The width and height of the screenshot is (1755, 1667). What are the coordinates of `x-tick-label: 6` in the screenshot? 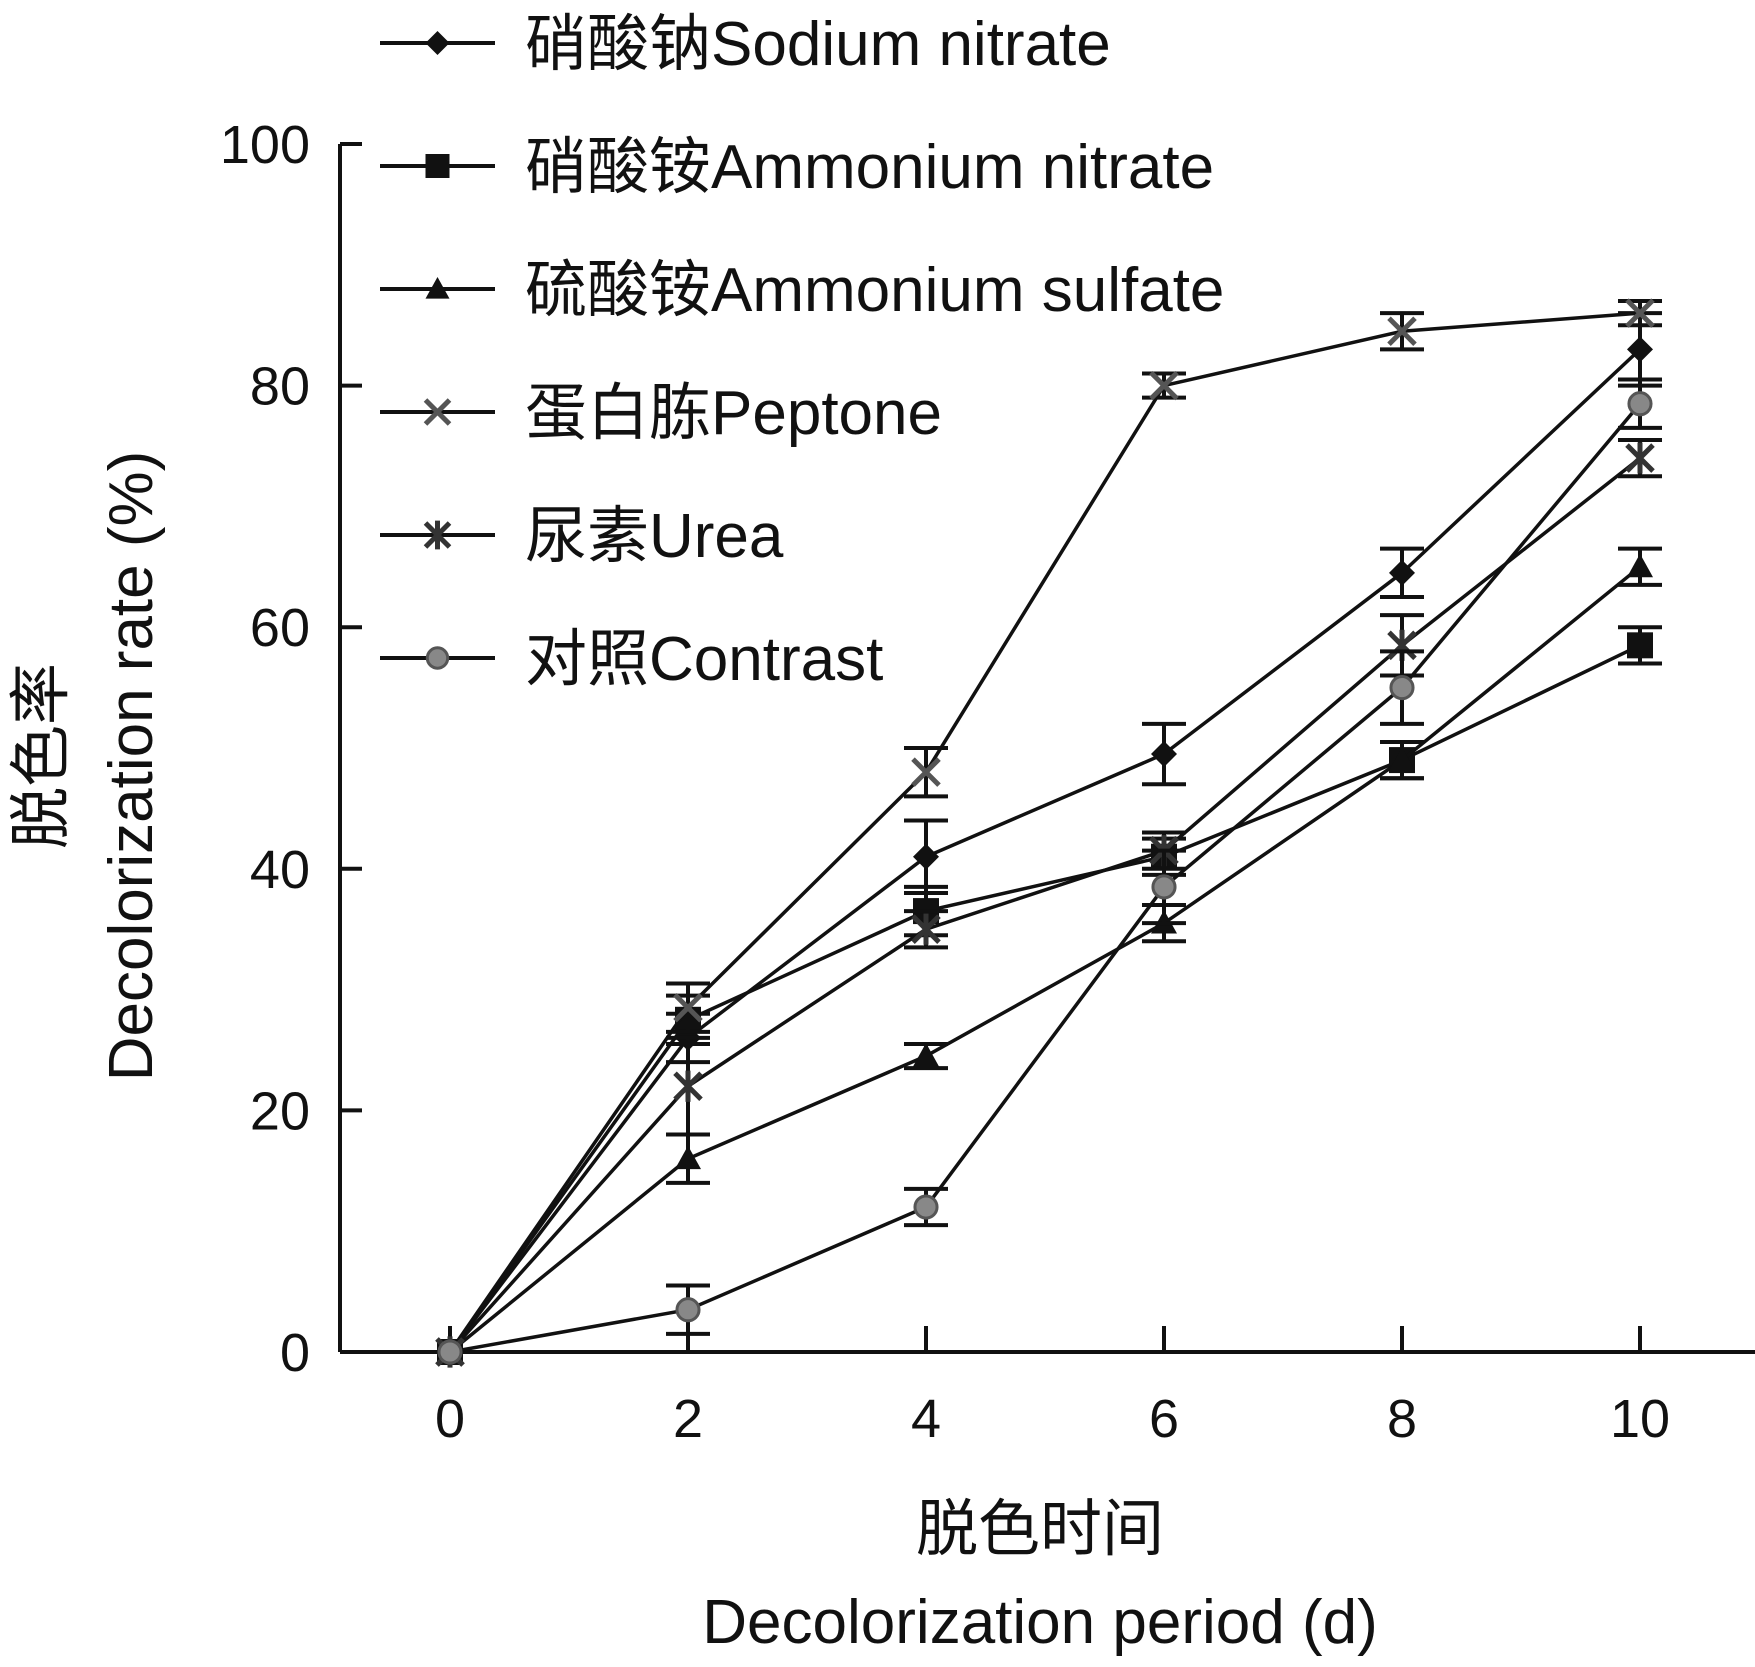 It's located at (1164, 1419).